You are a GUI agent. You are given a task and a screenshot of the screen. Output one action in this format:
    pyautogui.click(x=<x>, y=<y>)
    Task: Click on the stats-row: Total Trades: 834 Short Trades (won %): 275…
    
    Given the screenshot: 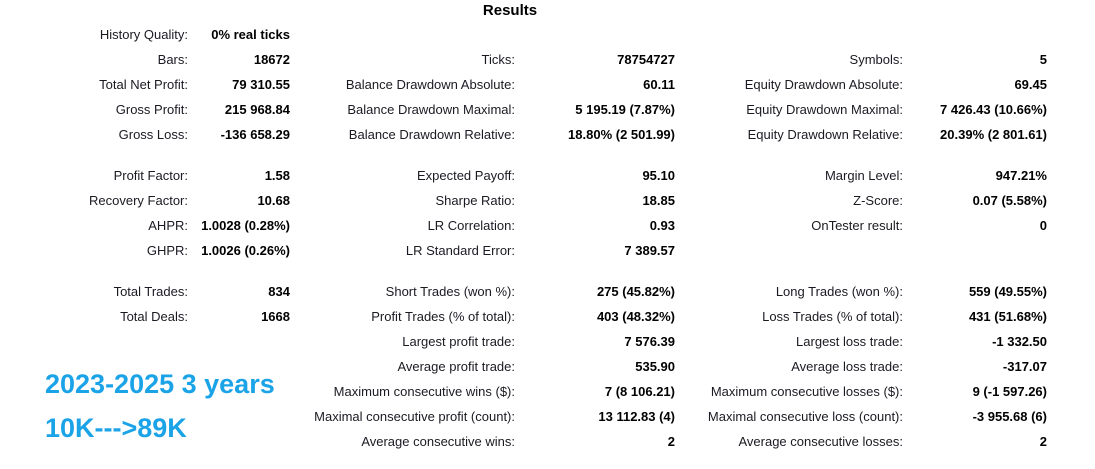 What is the action you would take?
    pyautogui.click(x=523, y=291)
    